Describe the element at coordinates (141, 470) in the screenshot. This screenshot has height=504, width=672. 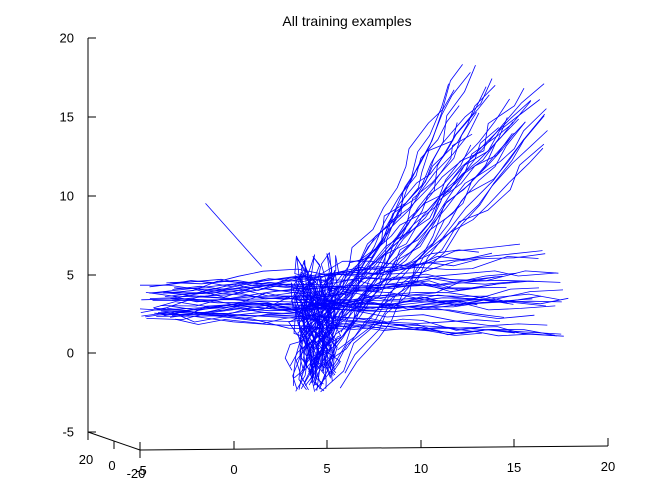
I see `x-tick-label: -5` at that location.